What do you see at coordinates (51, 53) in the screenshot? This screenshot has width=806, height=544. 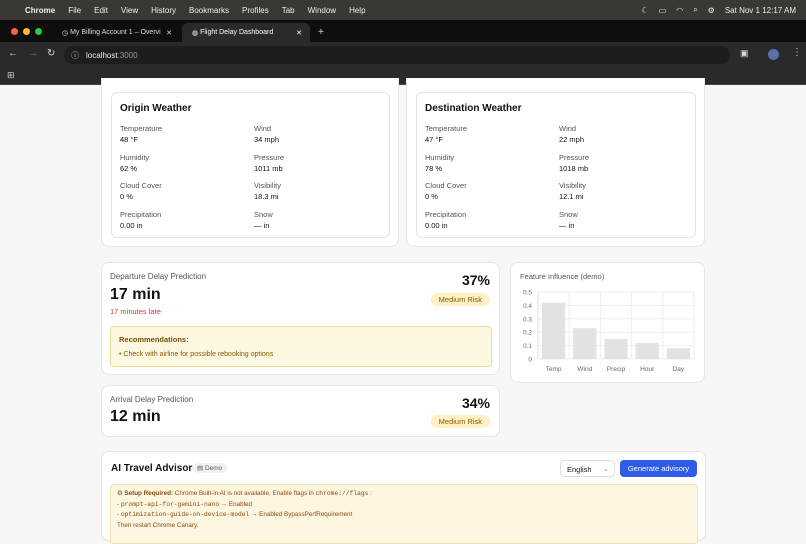 I see `reload-icon: ↻` at bounding box center [51, 53].